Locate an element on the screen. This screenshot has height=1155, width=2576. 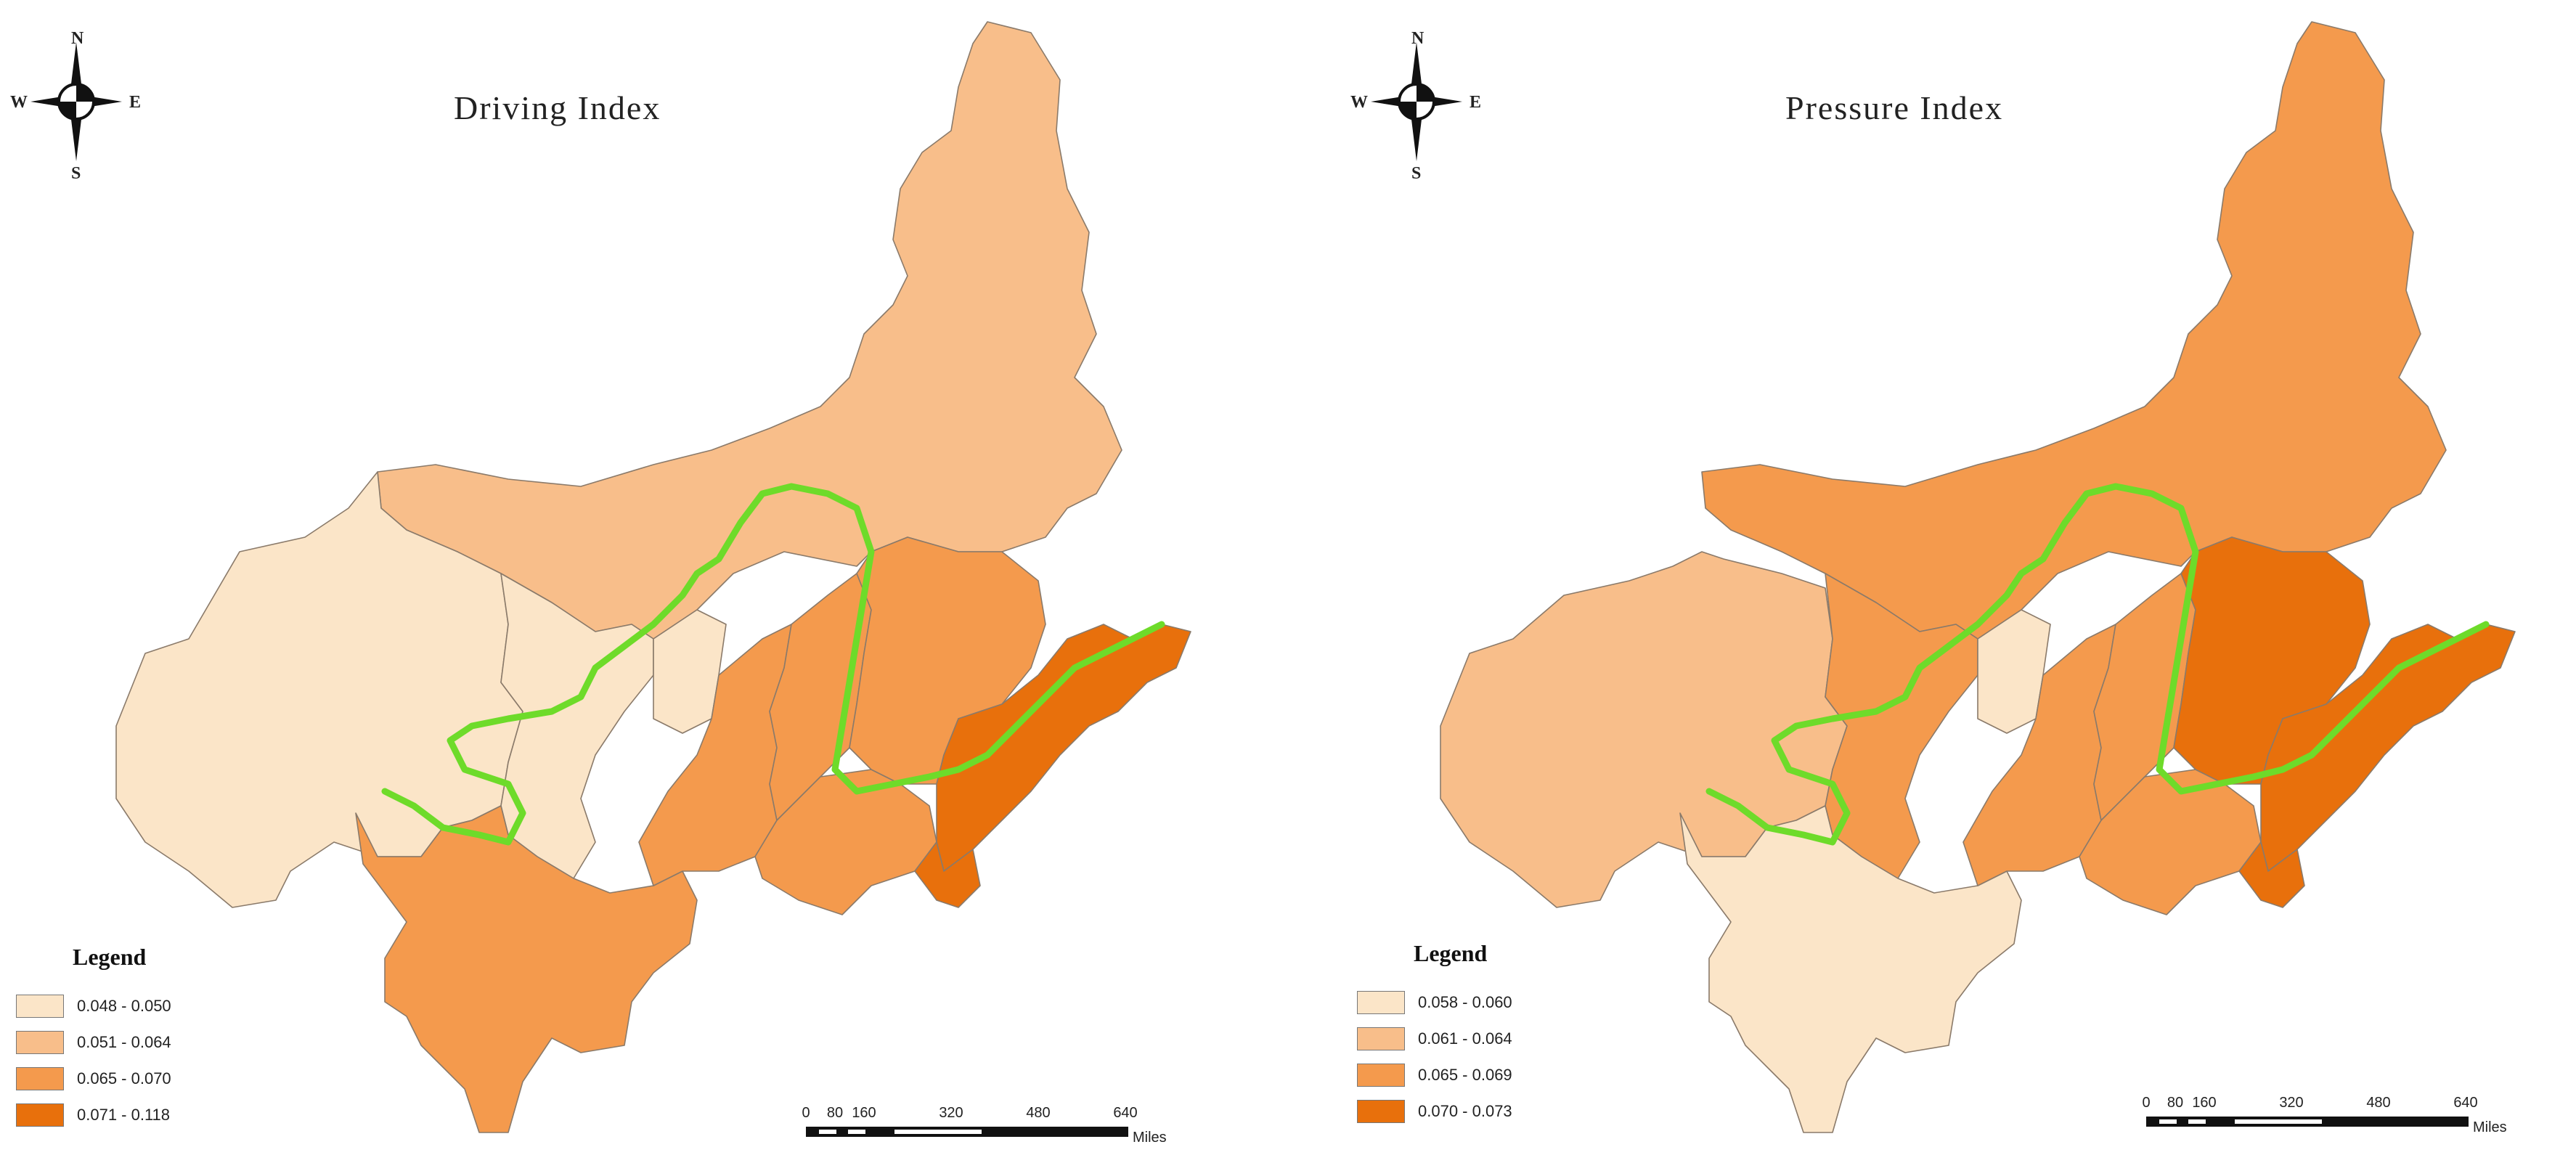
legend-item: 0.065 - 0.069 is located at coordinates (1434, 1075).